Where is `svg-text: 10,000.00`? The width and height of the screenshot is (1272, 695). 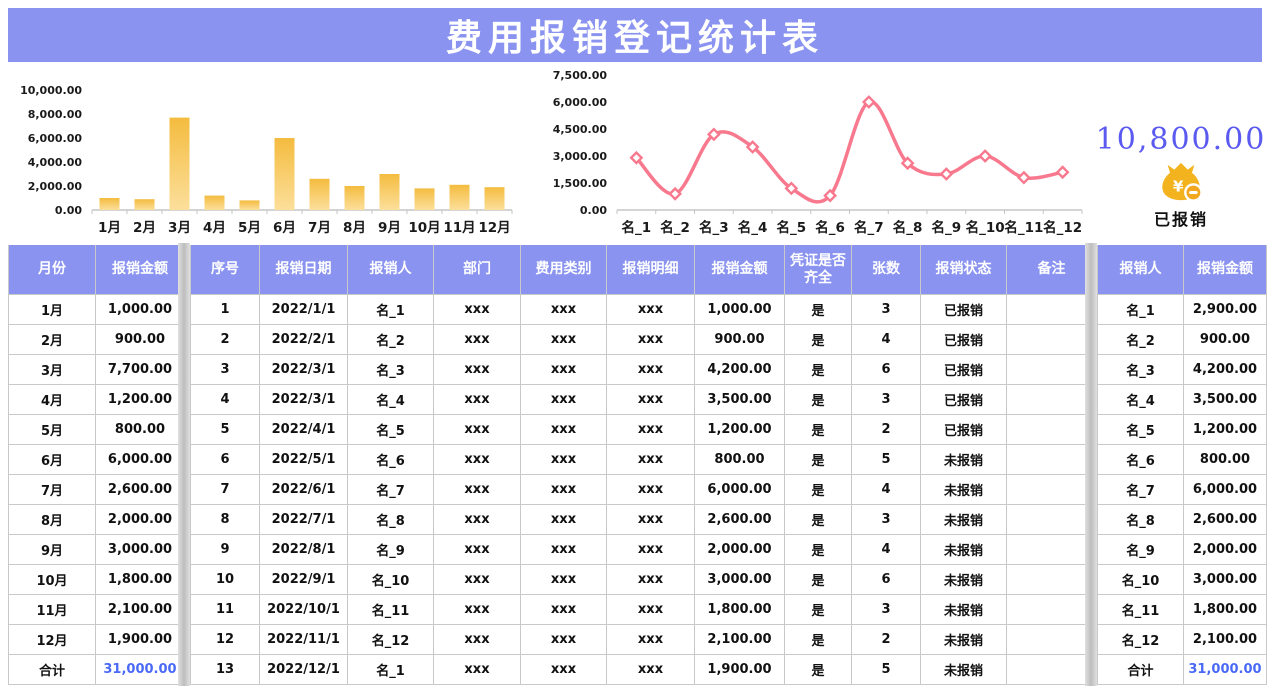 svg-text: 10,000.00 is located at coordinates (51, 90).